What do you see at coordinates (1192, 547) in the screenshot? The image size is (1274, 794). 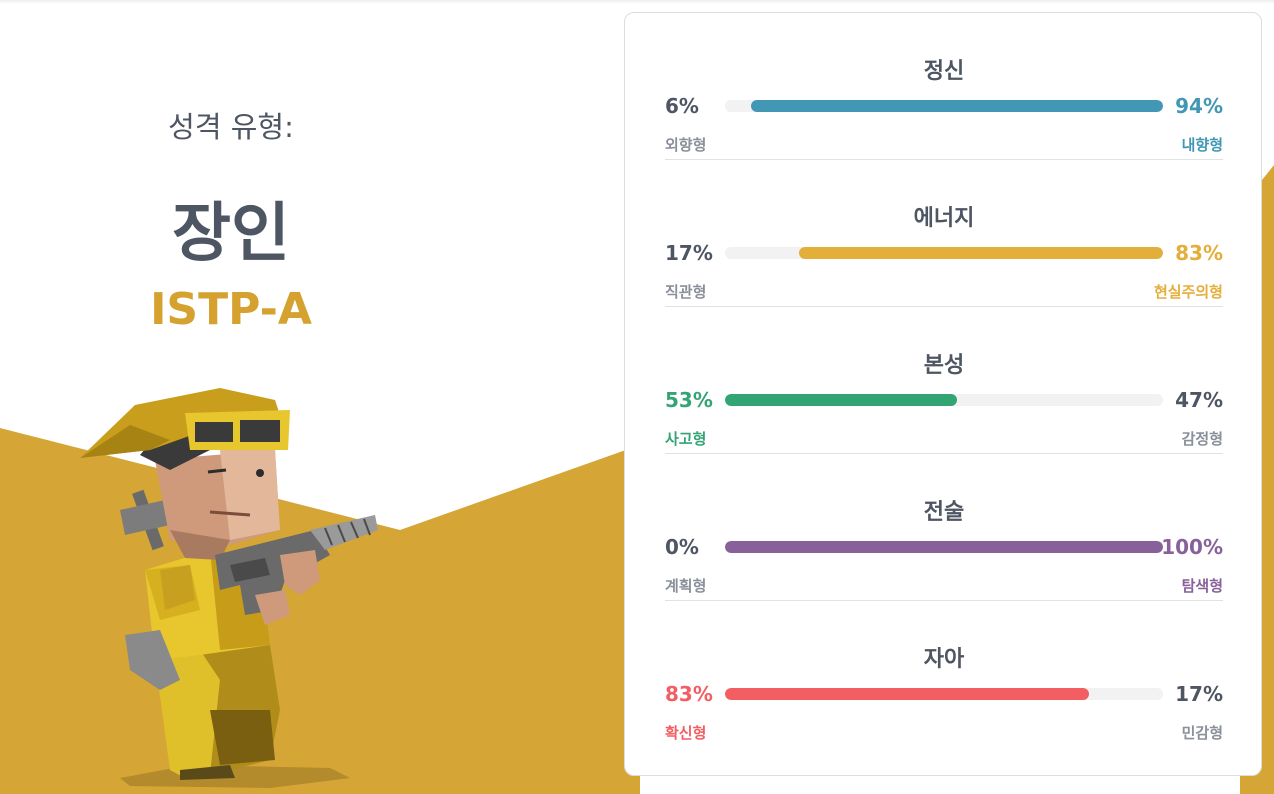 I see `trait-right-percent: 100%` at bounding box center [1192, 547].